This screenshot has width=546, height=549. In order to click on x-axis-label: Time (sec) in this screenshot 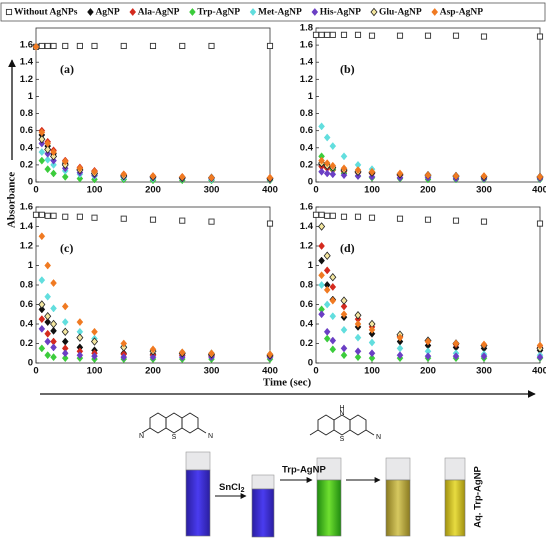, I will do `click(287, 383)`.